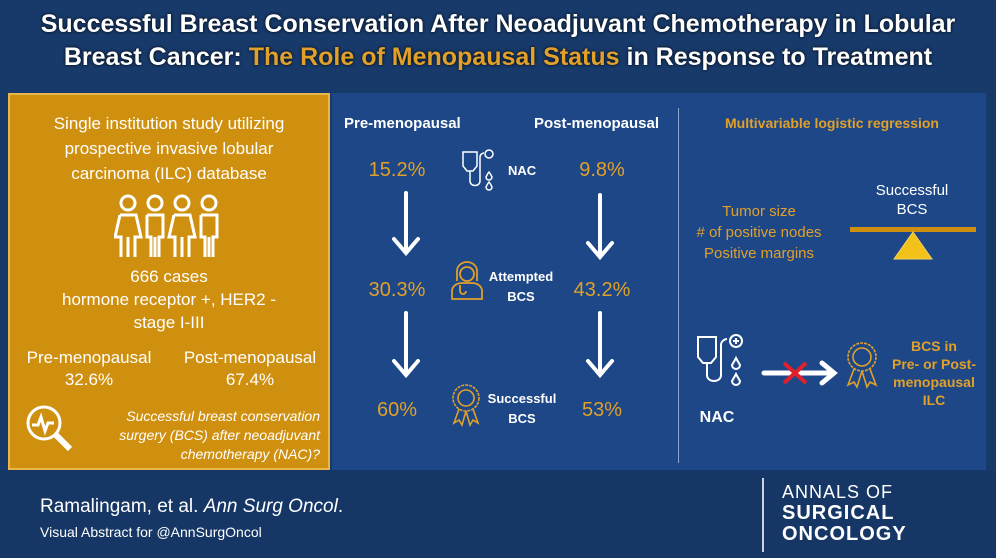 Image resolution: width=996 pixels, height=558 pixels. I want to click on result-line: menopausal, so click(934, 382).